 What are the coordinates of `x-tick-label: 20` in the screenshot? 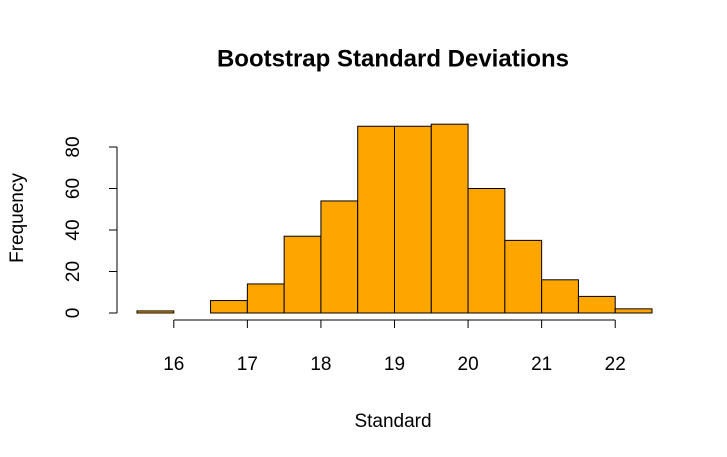 It's located at (468, 364).